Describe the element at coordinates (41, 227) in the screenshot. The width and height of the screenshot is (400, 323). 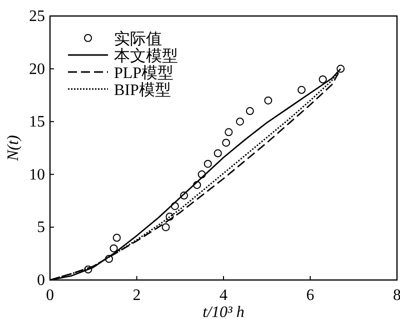
I see `y-tick-label: 5` at that location.